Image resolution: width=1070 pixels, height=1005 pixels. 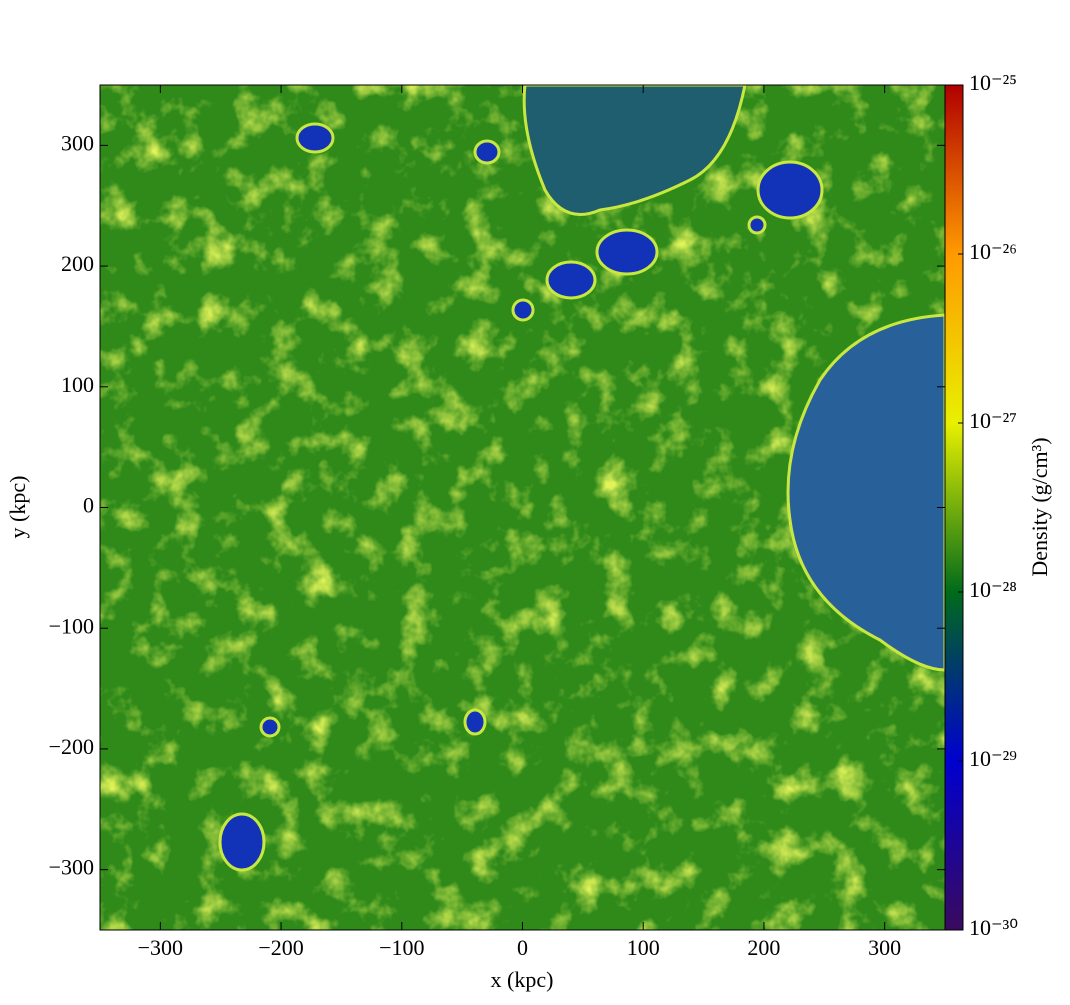 I want to click on y-tick-label: 200, so click(x=77, y=263).